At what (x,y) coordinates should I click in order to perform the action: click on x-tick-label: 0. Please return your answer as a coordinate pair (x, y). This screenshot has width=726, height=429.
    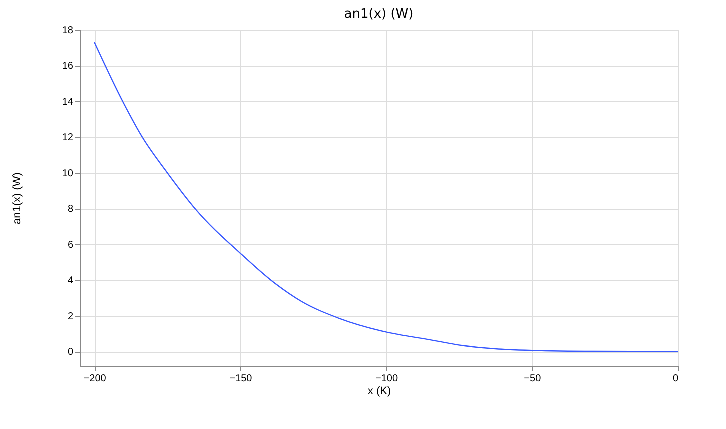
    Looking at the image, I should click on (675, 379).